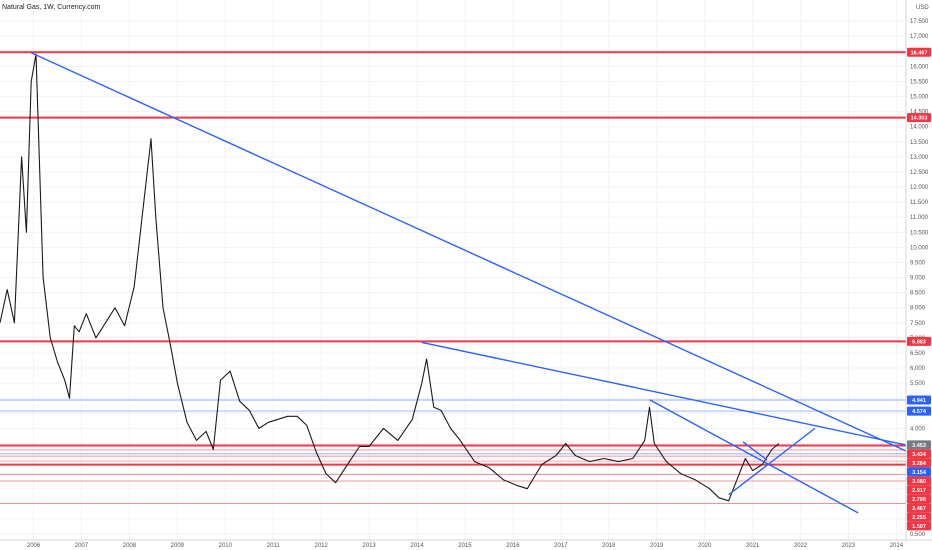  Describe the element at coordinates (51, 7) in the screenshot. I see `chart-title: Natural Gas, 1W, Currency.com` at that location.